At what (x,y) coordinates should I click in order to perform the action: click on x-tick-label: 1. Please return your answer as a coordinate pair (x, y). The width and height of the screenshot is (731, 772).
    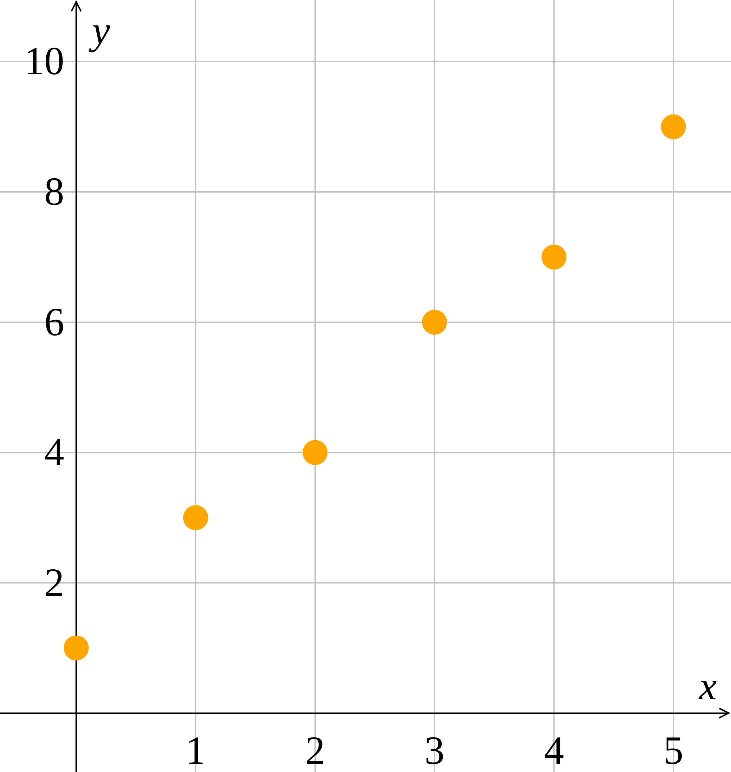
    Looking at the image, I should click on (196, 750).